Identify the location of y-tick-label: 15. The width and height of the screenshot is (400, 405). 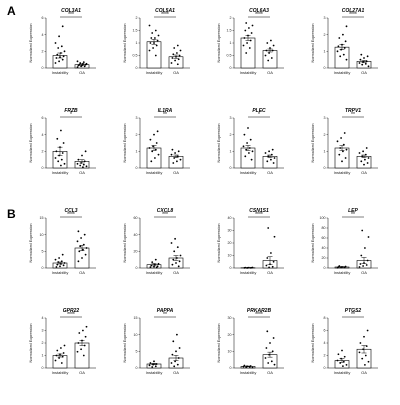
(136, 318).